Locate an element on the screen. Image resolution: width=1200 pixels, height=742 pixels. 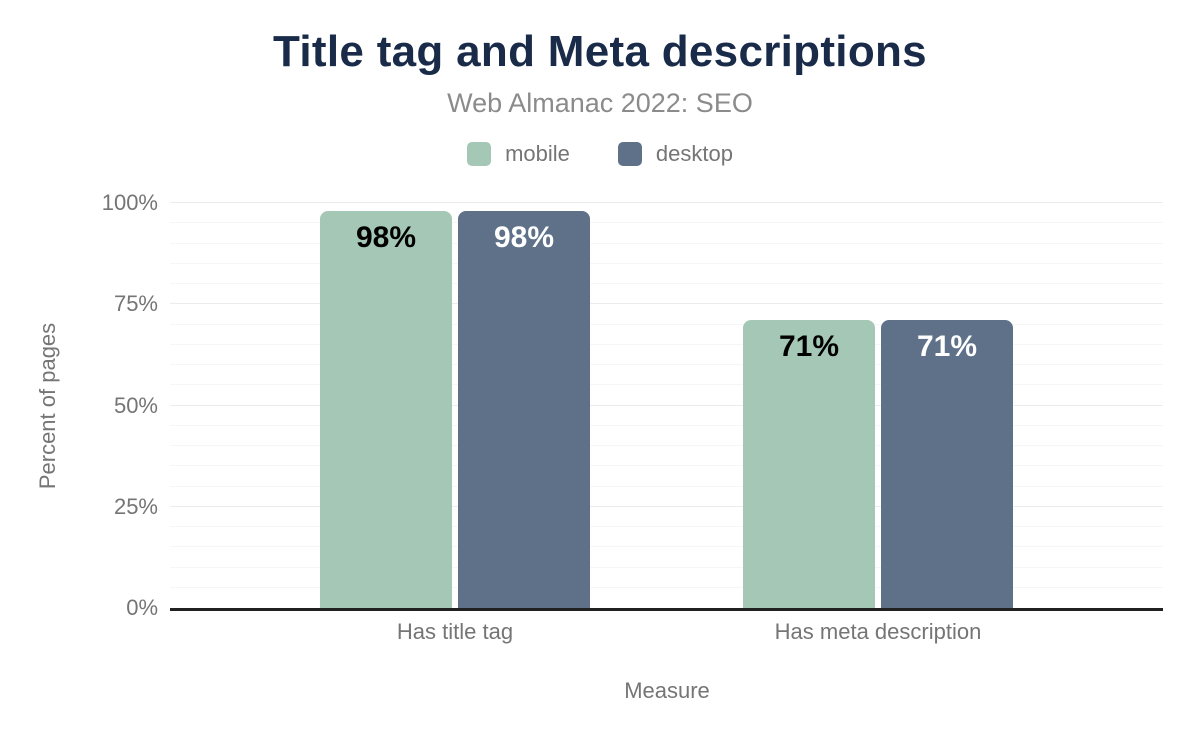
bar-mobile-has-meta-description: 71% is located at coordinates (809, 464).